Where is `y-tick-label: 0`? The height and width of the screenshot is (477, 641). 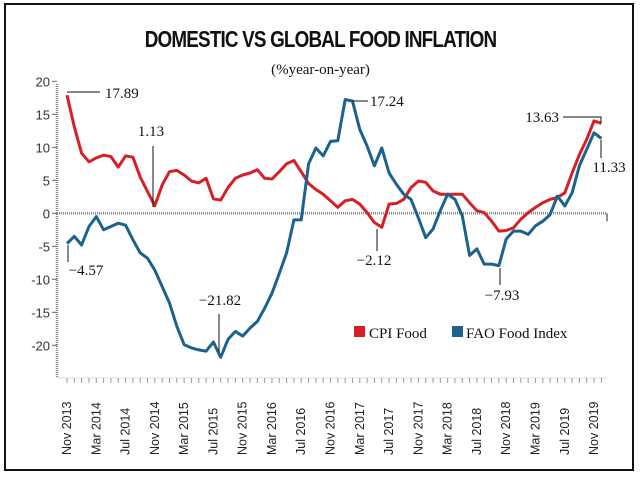
y-tick-label: 0 is located at coordinates (46, 213).